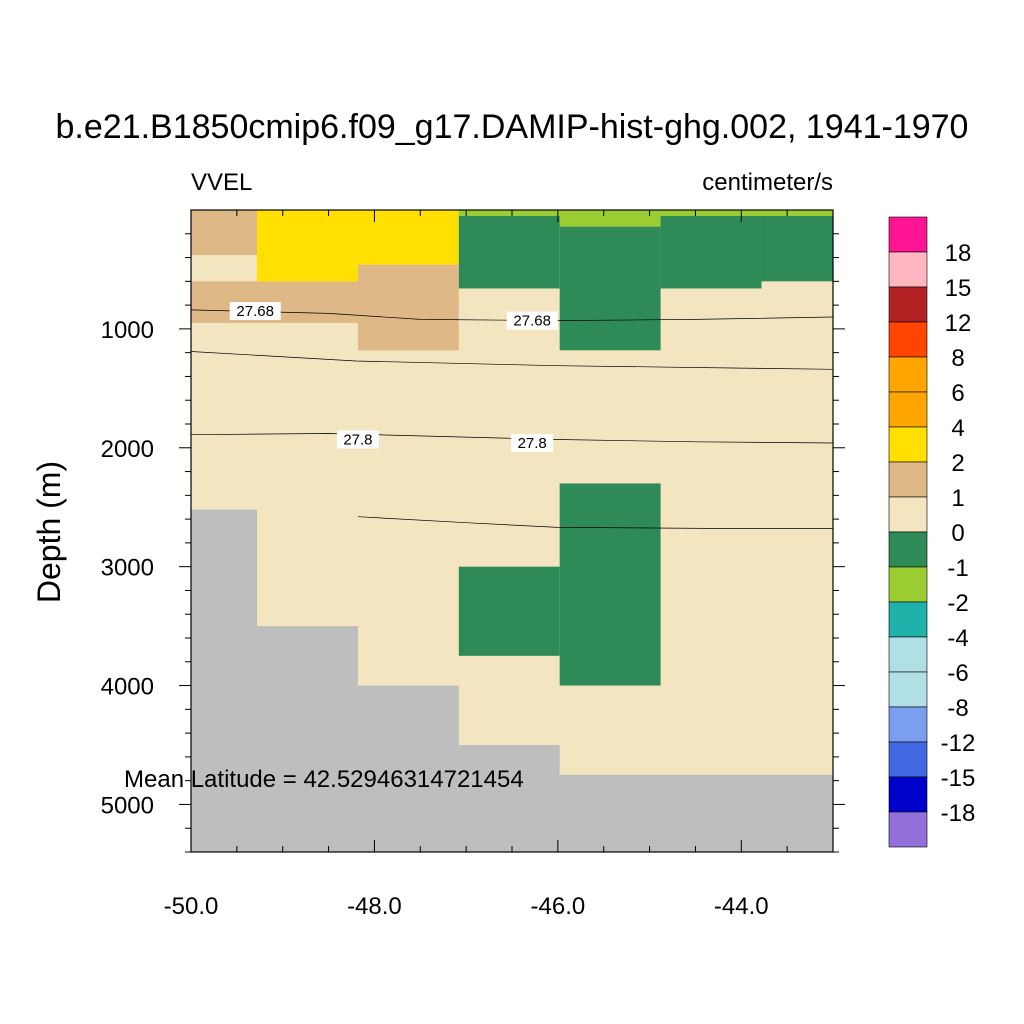 Image resolution: width=1024 pixels, height=1024 pixels. What do you see at coordinates (957, 568) in the screenshot?
I see `colorbar-label: -1` at bounding box center [957, 568].